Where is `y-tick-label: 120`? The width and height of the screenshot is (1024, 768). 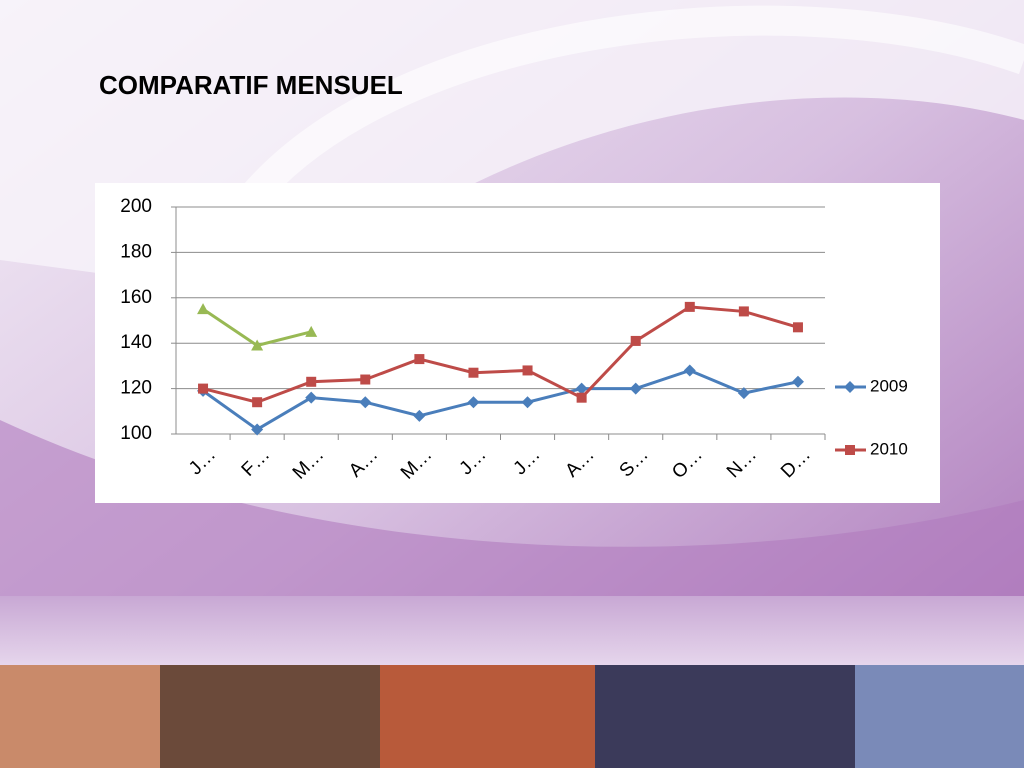
y-tick-label: 120 is located at coordinates (136, 388).